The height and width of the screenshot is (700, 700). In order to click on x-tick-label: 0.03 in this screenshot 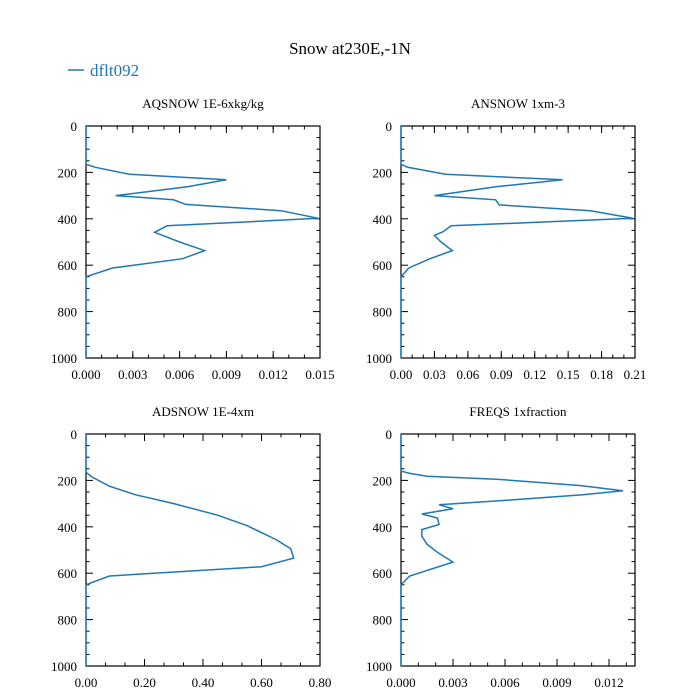, I will do `click(434, 374)`.